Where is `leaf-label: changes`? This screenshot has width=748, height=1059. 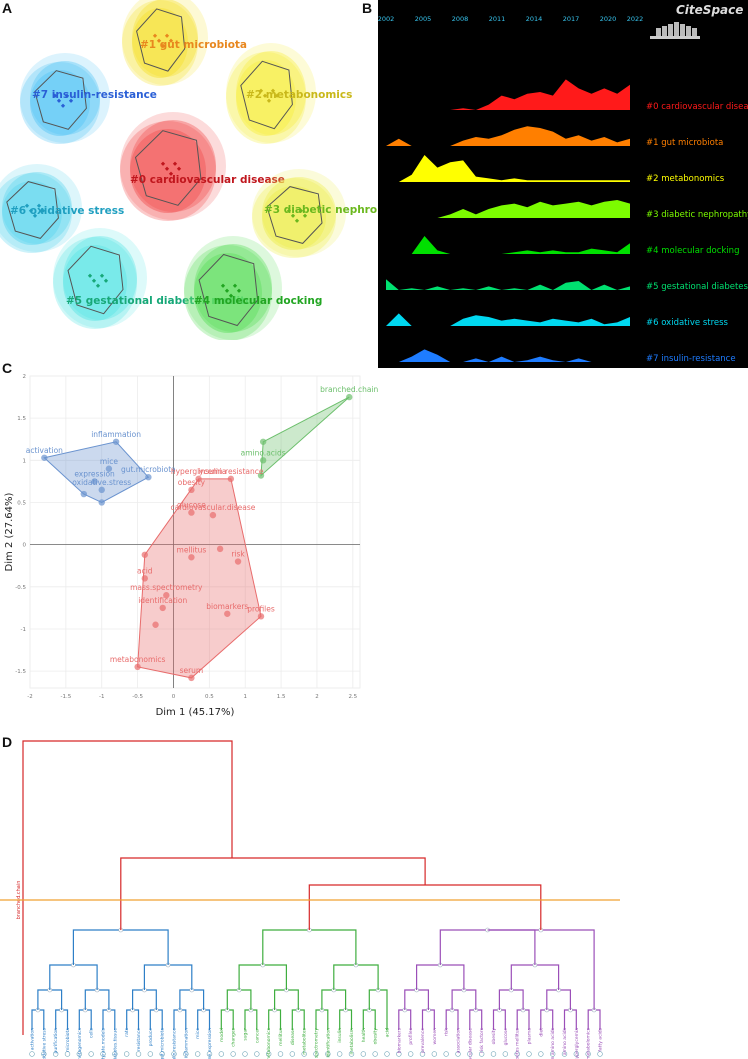 leaf-label: changes is located at coordinates (234, 1037).